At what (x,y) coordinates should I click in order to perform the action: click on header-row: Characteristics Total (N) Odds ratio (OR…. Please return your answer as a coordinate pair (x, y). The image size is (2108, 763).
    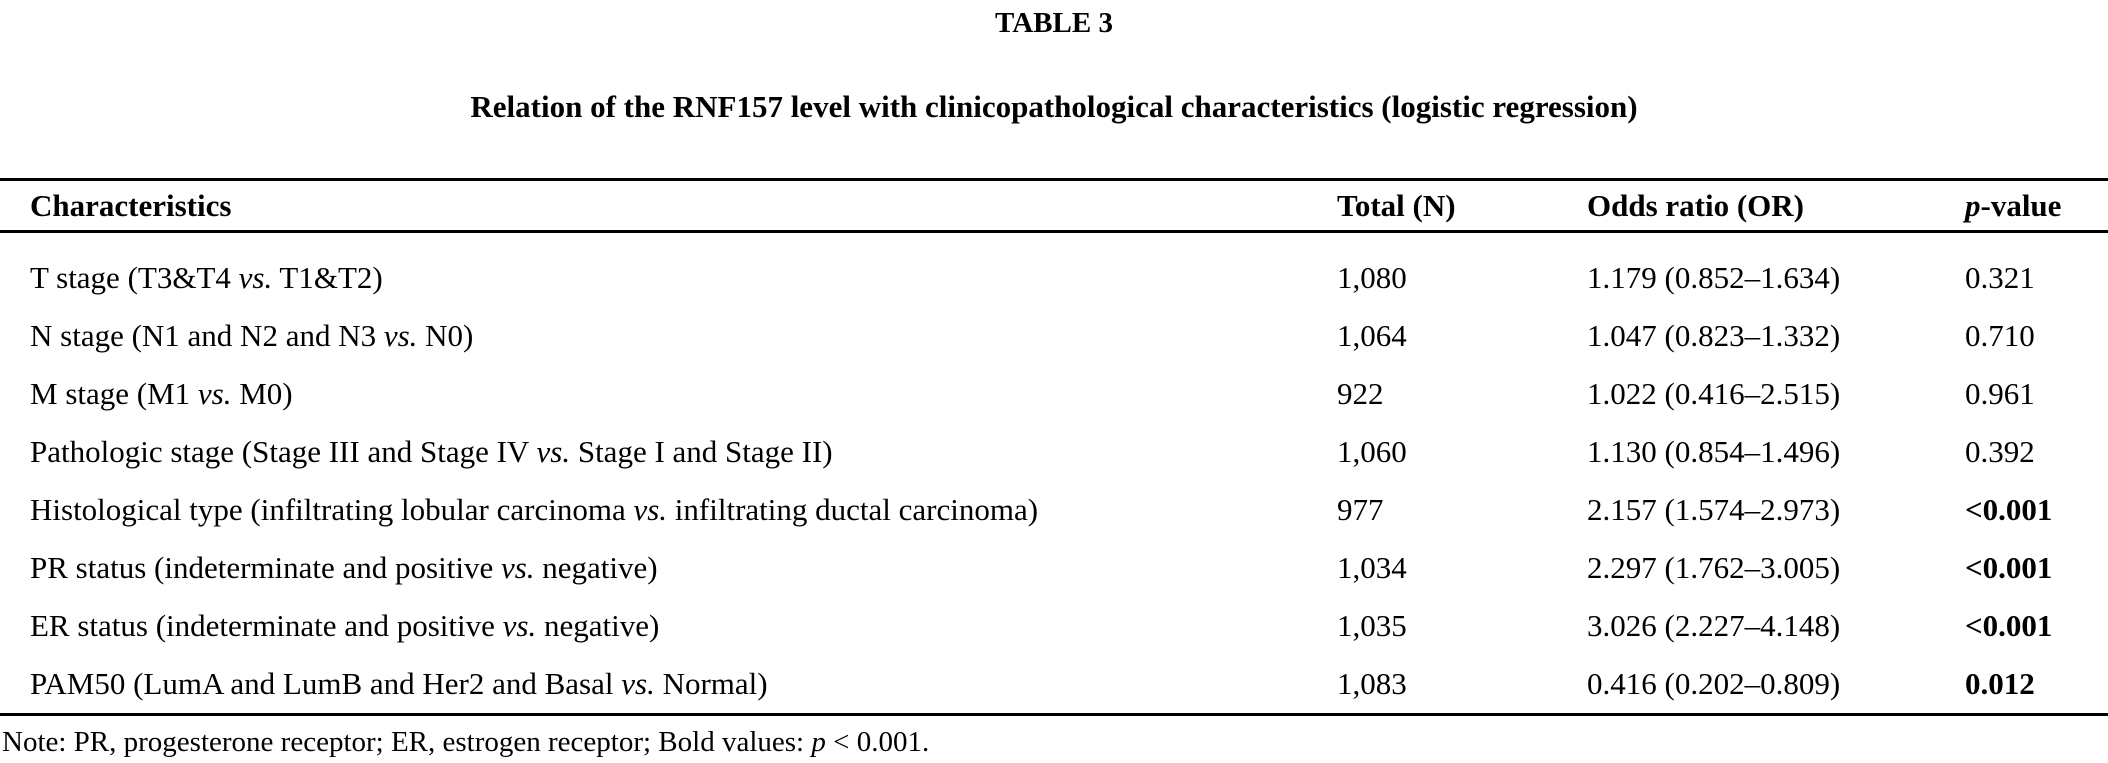
    Looking at the image, I should click on (1054, 206).